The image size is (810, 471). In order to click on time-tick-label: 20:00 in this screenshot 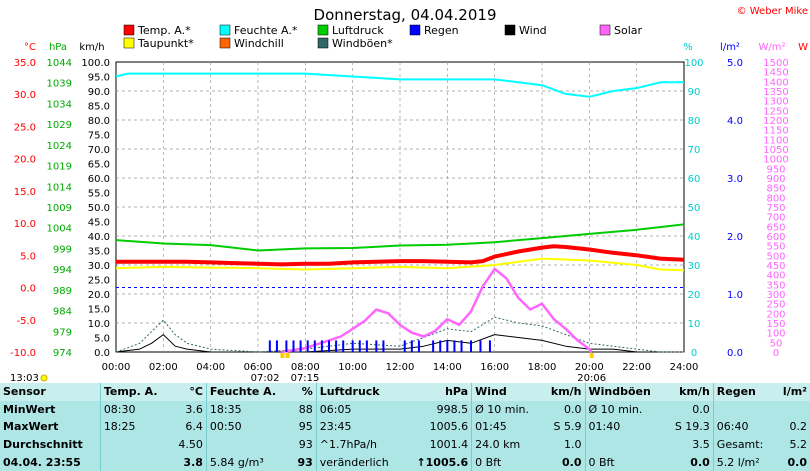, I will do `click(589, 367)`.